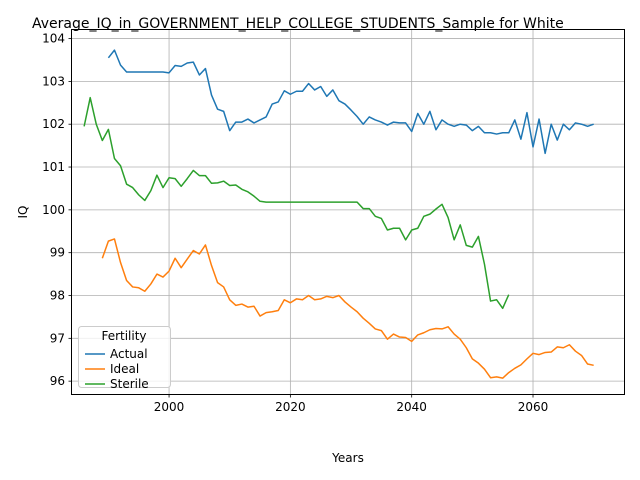 The image size is (640, 480). What do you see at coordinates (53, 210) in the screenshot?
I see `y-tick-label: 100` at bounding box center [53, 210].